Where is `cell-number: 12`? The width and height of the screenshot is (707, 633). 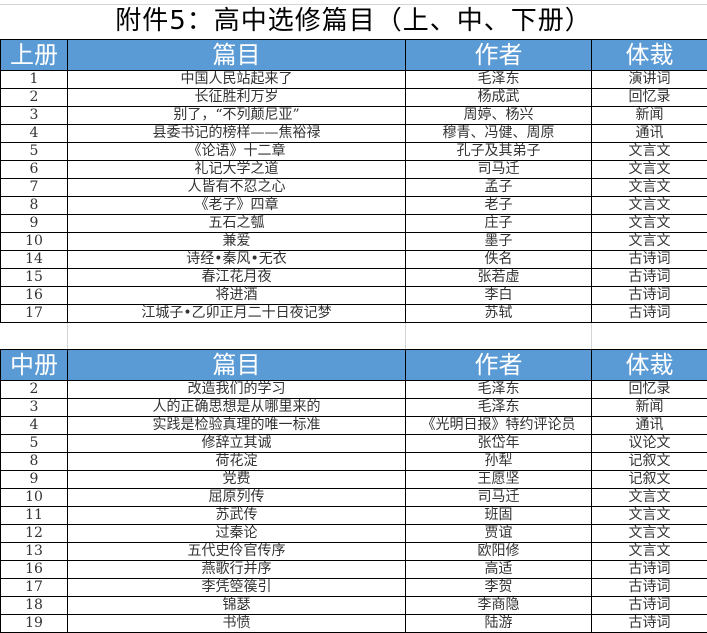 cell-number: 12 is located at coordinates (34, 533).